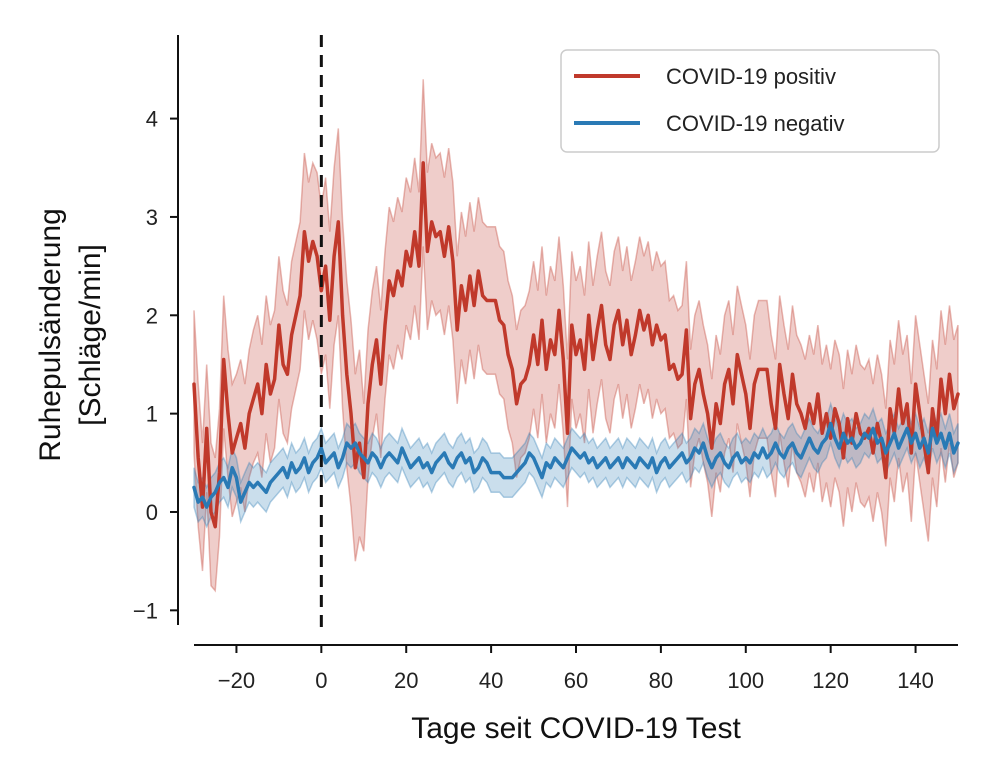 The width and height of the screenshot is (992, 778). Describe the element at coordinates (321, 680) in the screenshot. I see `x-tick-label: 0` at that location.